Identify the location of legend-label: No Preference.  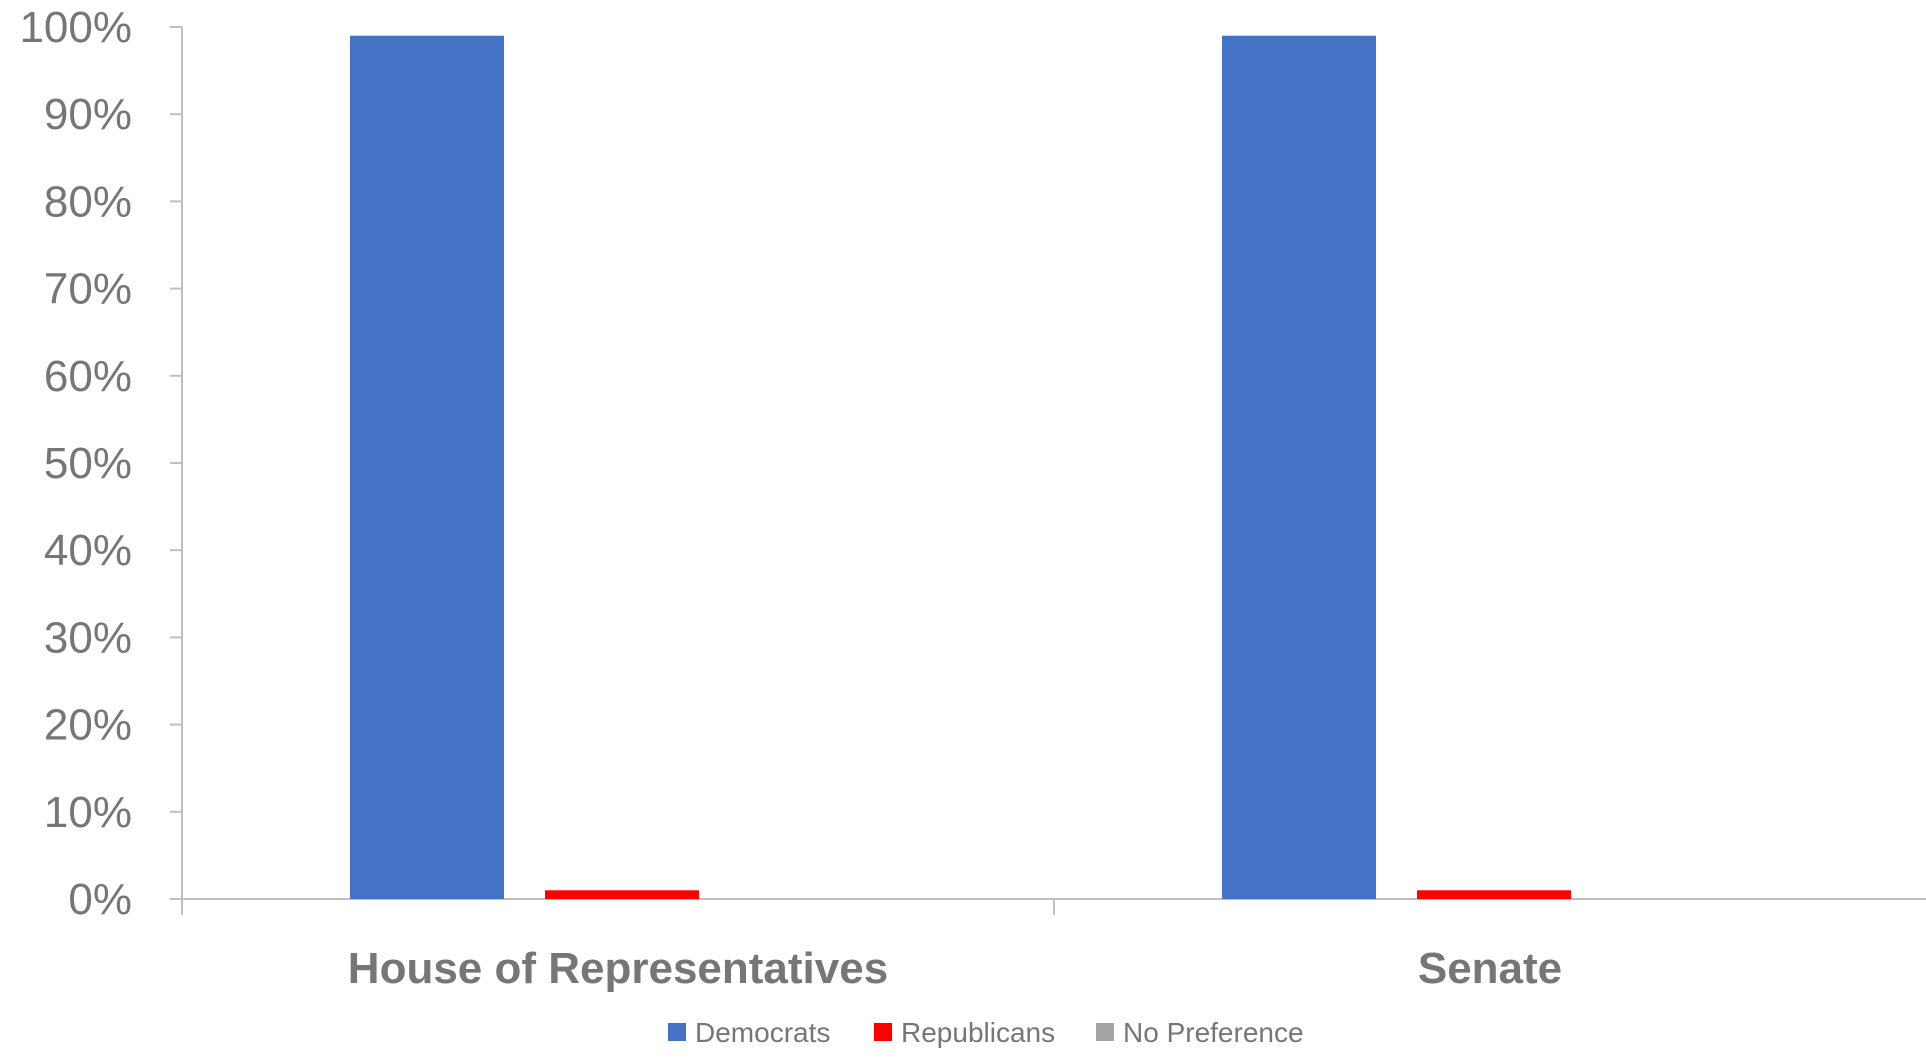
(1213, 1032).